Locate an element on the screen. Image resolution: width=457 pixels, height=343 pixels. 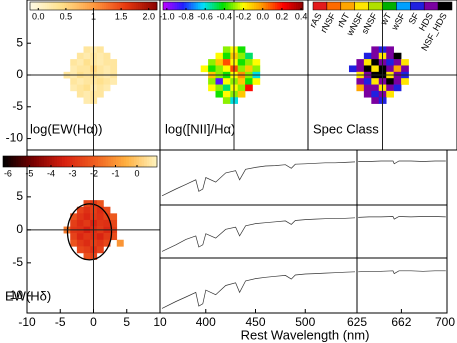
colorbar-tick-label: 0.2 is located at coordinates (282, 16).